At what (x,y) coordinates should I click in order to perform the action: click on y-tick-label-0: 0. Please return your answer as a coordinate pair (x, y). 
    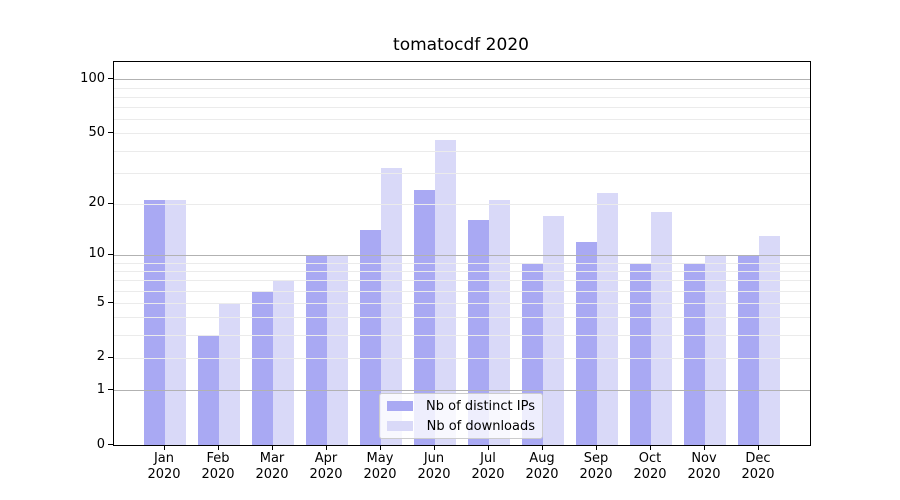
    Looking at the image, I should click on (100, 444).